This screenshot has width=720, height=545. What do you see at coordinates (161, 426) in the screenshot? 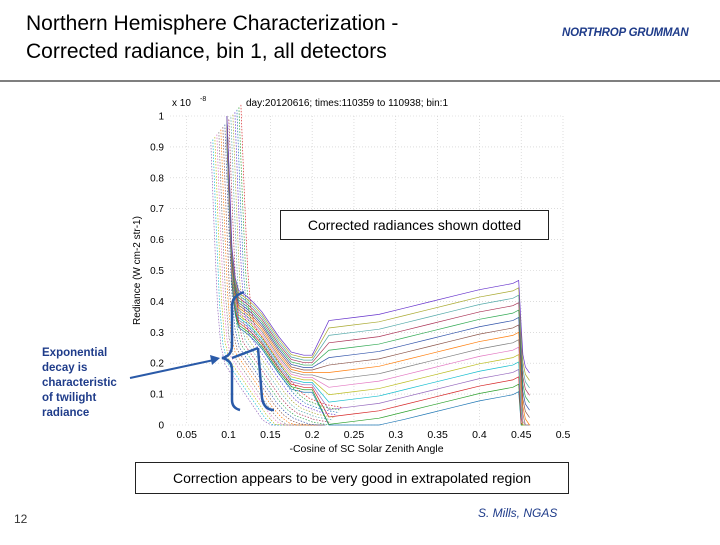
I see `y-tick-label: 0` at bounding box center [161, 426].